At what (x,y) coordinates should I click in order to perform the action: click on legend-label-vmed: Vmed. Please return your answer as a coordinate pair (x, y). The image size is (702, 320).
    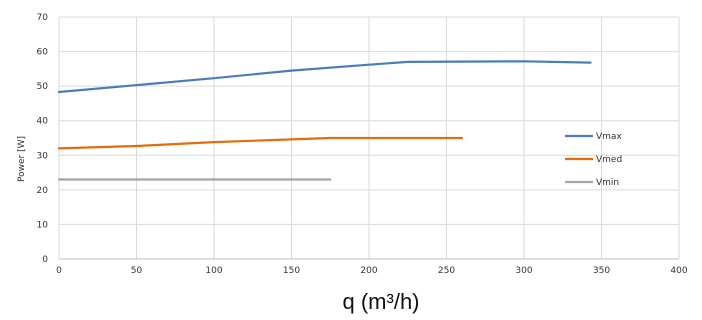
    Looking at the image, I should click on (609, 160).